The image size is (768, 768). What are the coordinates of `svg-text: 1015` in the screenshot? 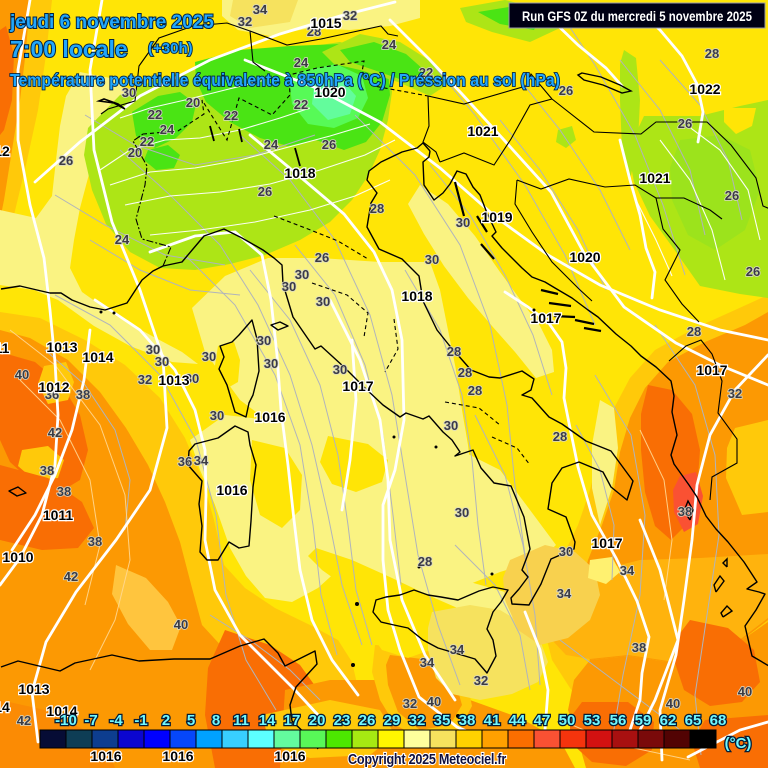 It's located at (325, 23).